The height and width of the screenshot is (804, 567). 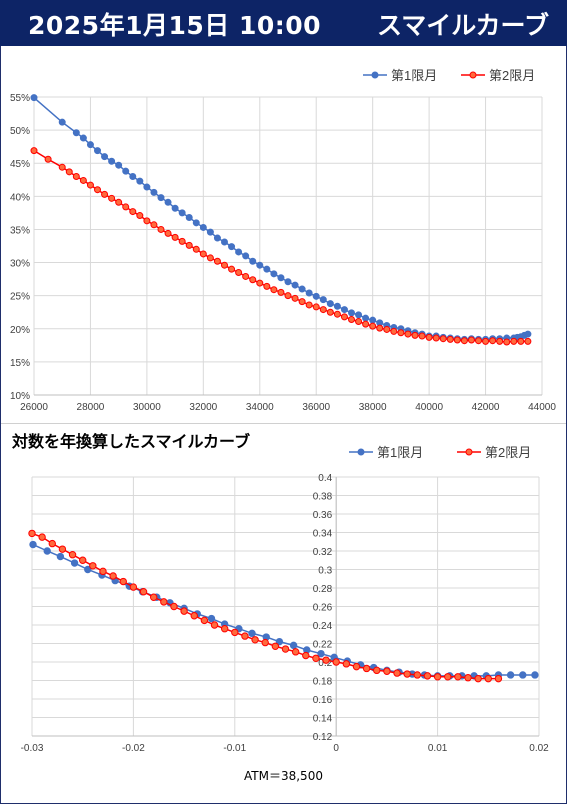 I want to click on legend-marker, so click(x=361, y=452).